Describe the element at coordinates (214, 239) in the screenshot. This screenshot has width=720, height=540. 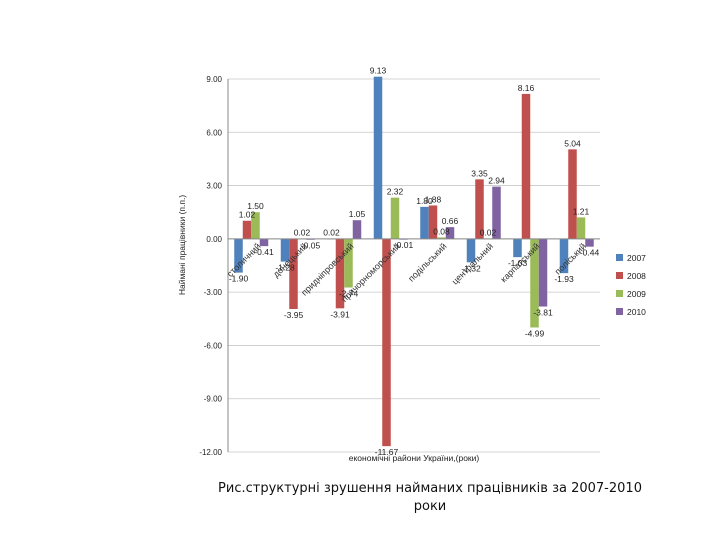
I see `y-tick-label: 0.00` at that location.